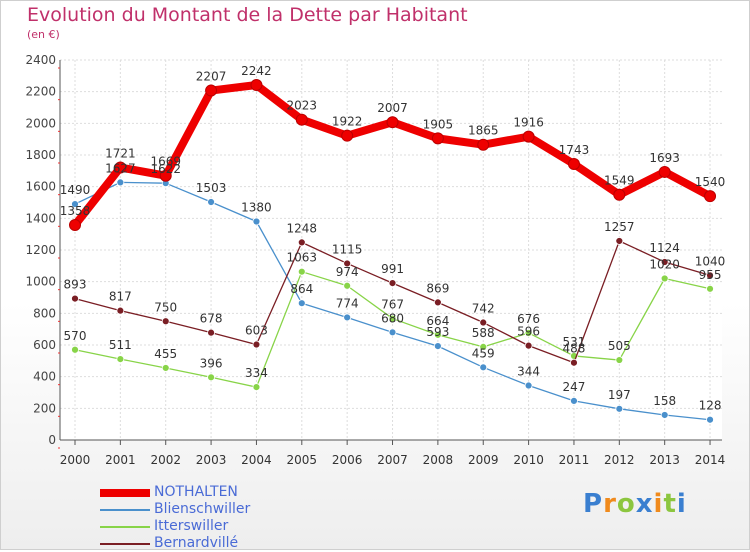 This screenshot has height=552, width=750. Describe the element at coordinates (483, 309) in the screenshot. I see `data-label: 742` at that location.